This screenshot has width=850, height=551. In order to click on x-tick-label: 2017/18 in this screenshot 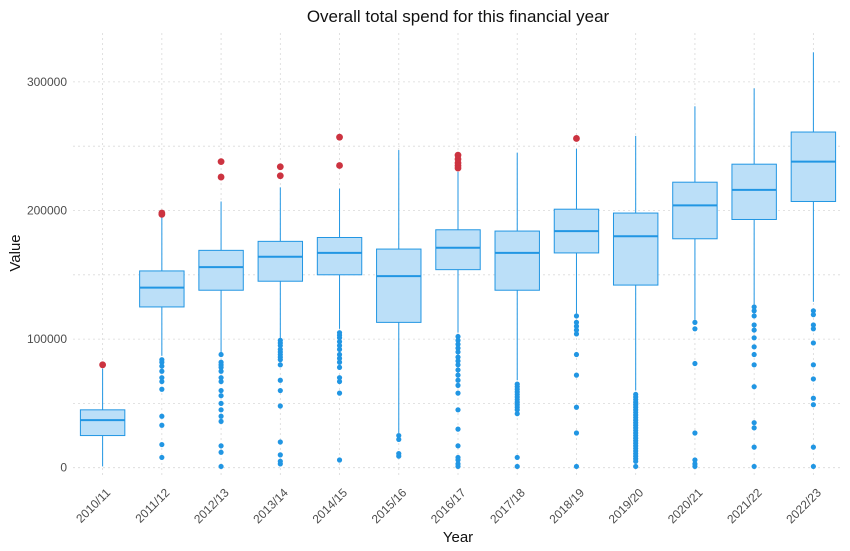, I will do `click(507, 505)`.